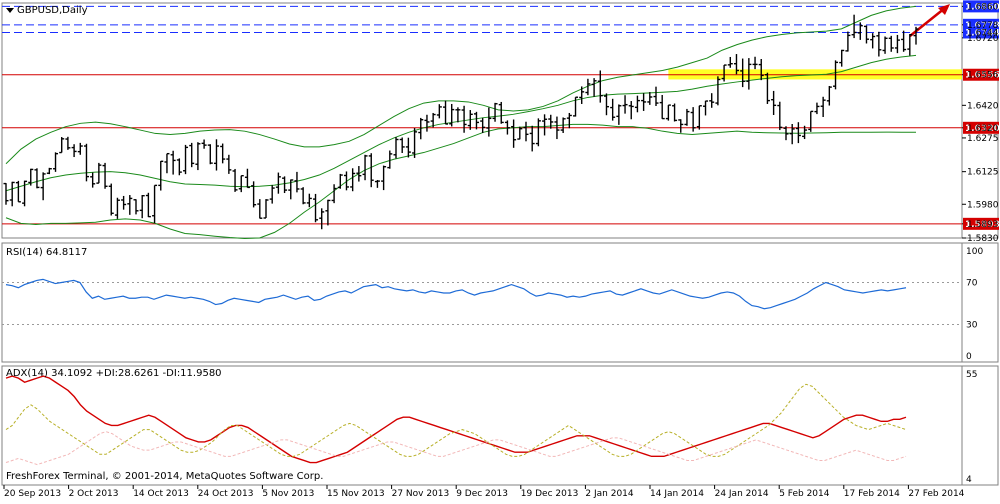 The image size is (1000, 504). I want to click on level-tag-text: 1.5893, so click(982, 225).